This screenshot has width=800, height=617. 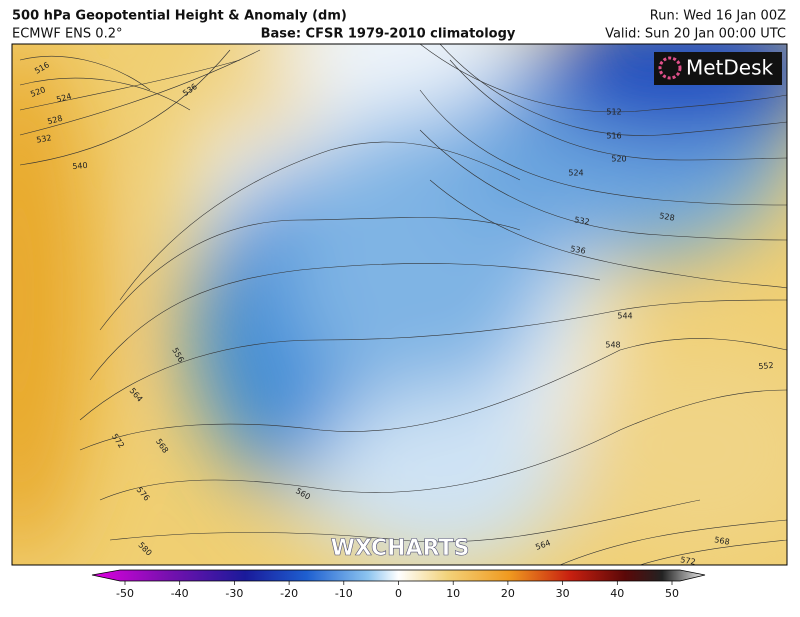 What do you see at coordinates (388, 34) in the screenshot?
I see `base: Base: CFSR 1979-2010 climatology` at bounding box center [388, 34].